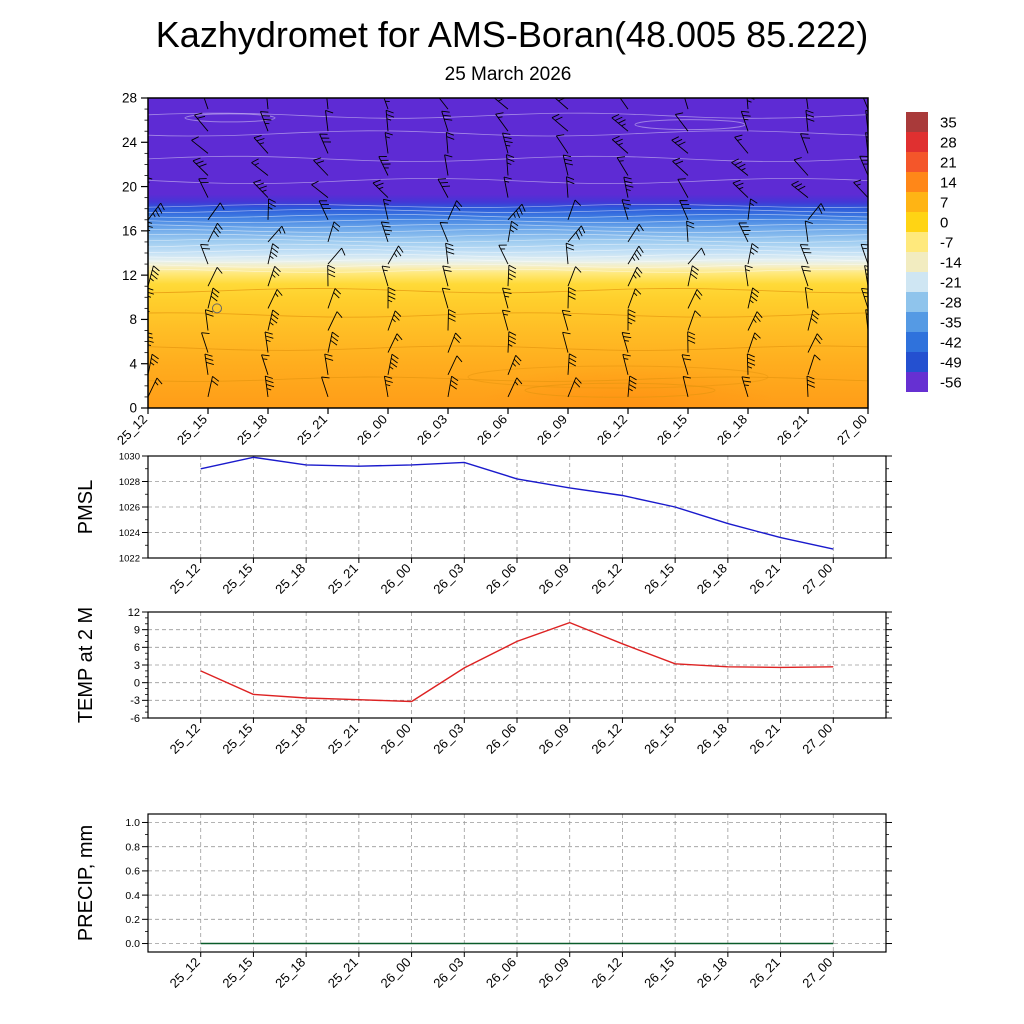 This screenshot has height=1024, width=1024. I want to click on svg-text: 0.4, so click(132, 896).